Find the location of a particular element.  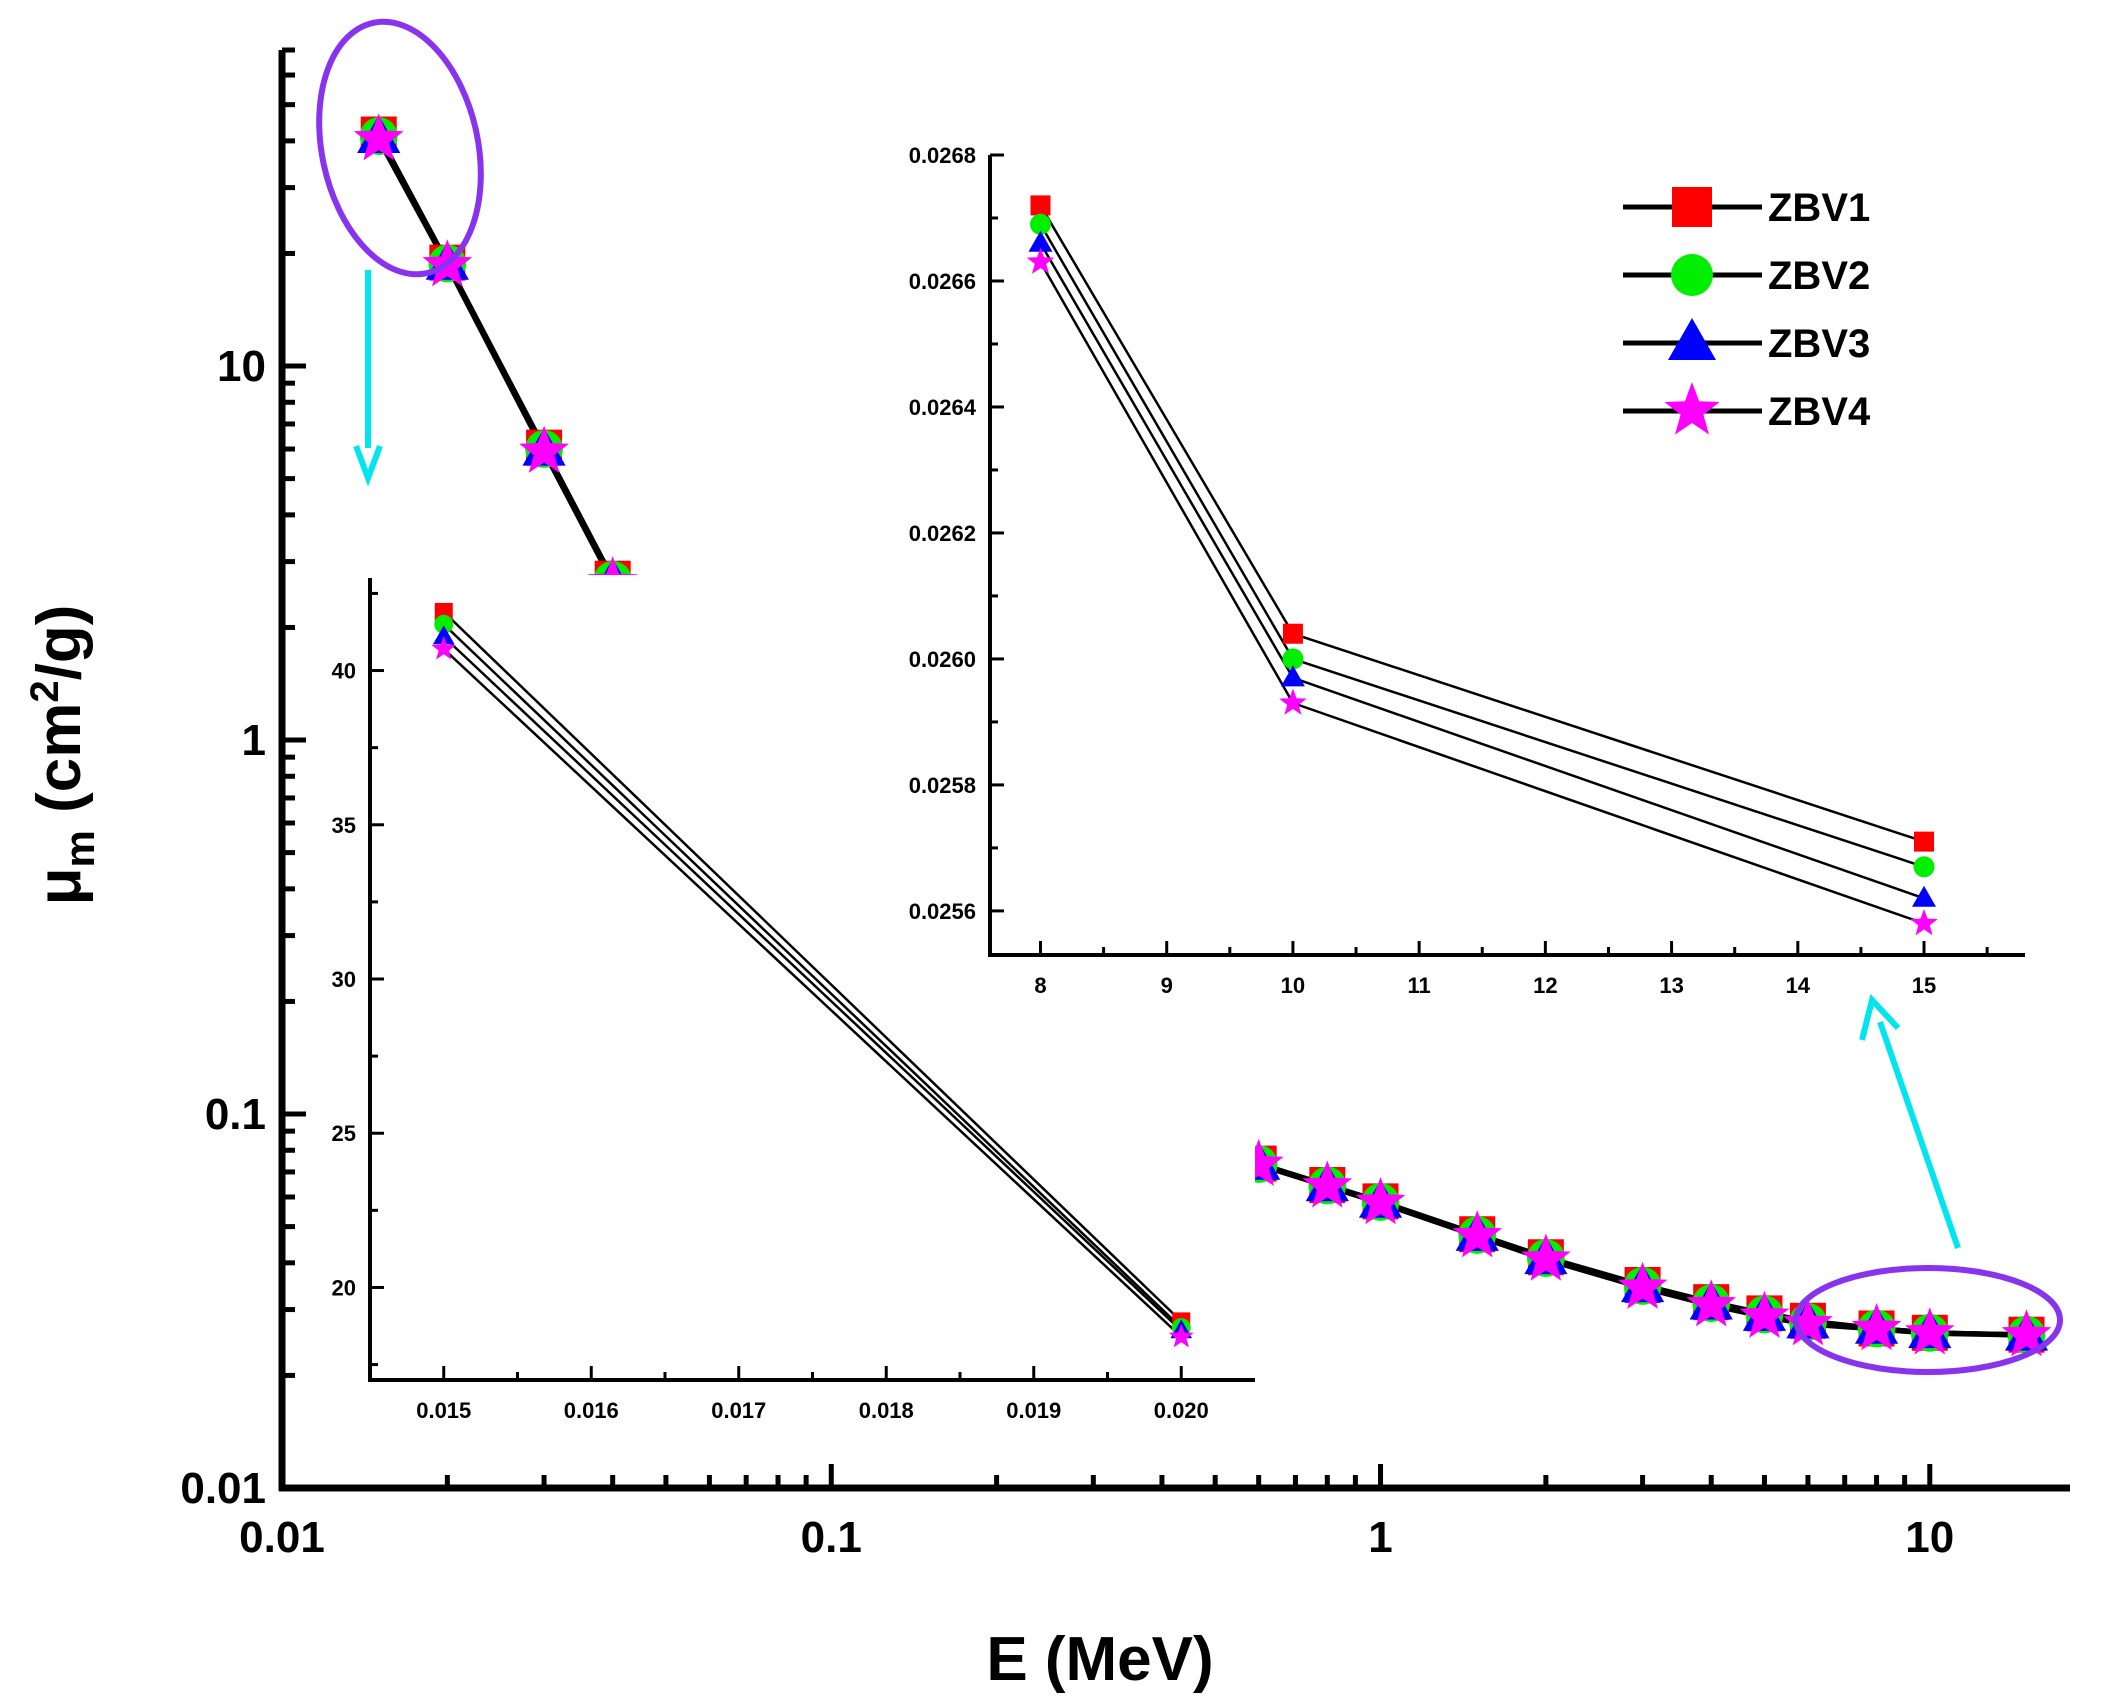

inset-series-line-zbv3 is located at coordinates (812, 983).